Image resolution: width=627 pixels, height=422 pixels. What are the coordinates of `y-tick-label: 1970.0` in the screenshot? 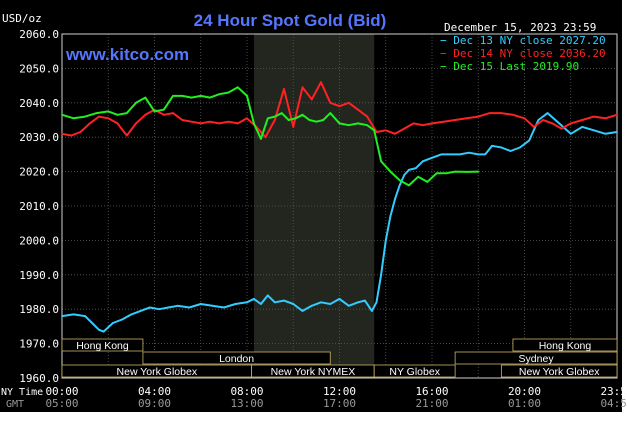 It's located at (39, 344).